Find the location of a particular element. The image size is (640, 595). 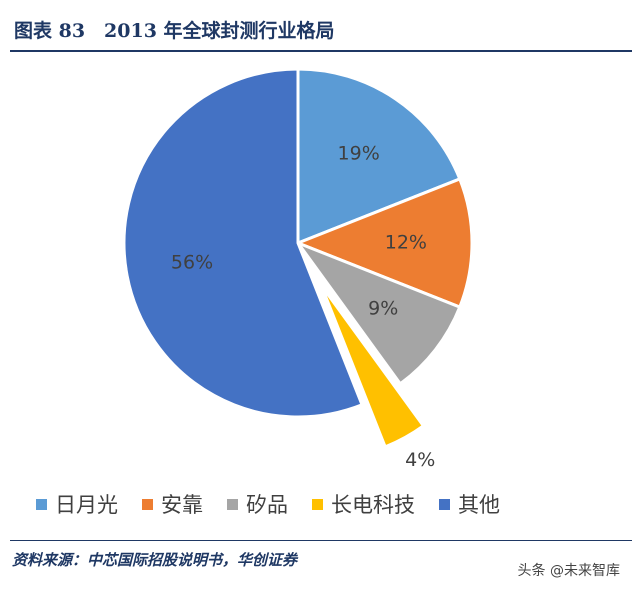

legend-item-changdian: 长电科技 is located at coordinates (363, 504).